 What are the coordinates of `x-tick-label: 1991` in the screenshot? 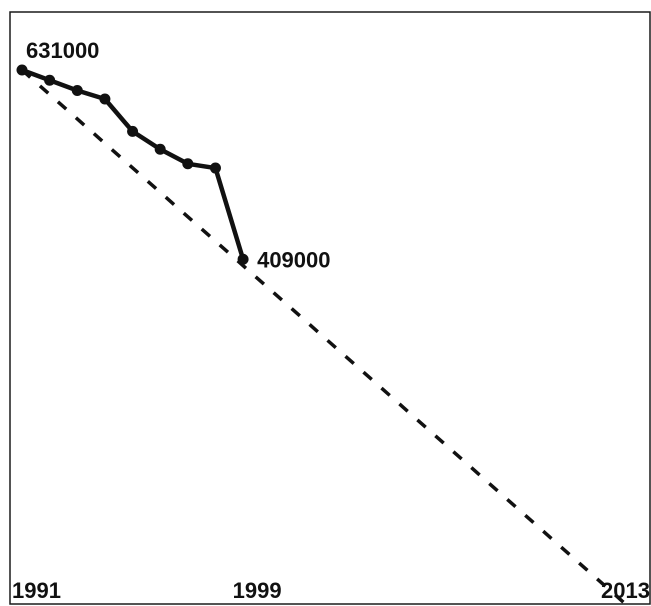 It's located at (36, 590).